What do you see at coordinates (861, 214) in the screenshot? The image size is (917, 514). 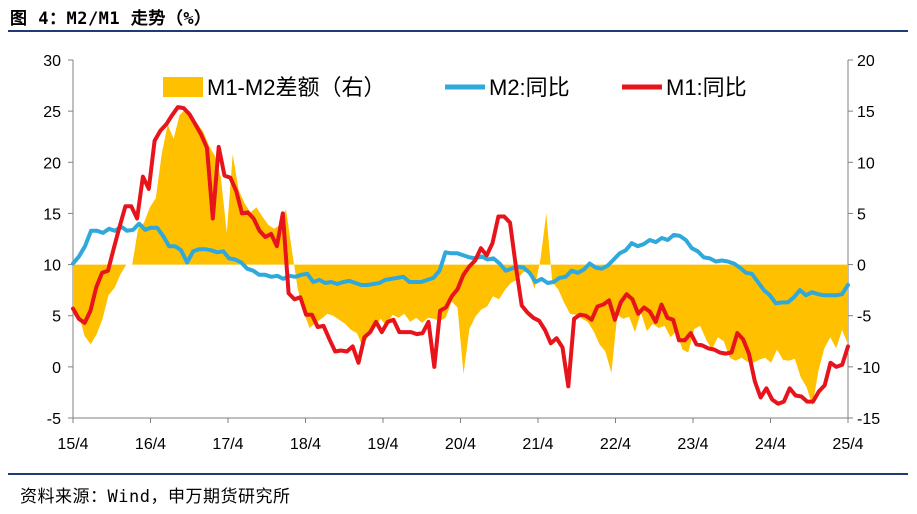 I see `right-tick-label: 5` at bounding box center [861, 214].